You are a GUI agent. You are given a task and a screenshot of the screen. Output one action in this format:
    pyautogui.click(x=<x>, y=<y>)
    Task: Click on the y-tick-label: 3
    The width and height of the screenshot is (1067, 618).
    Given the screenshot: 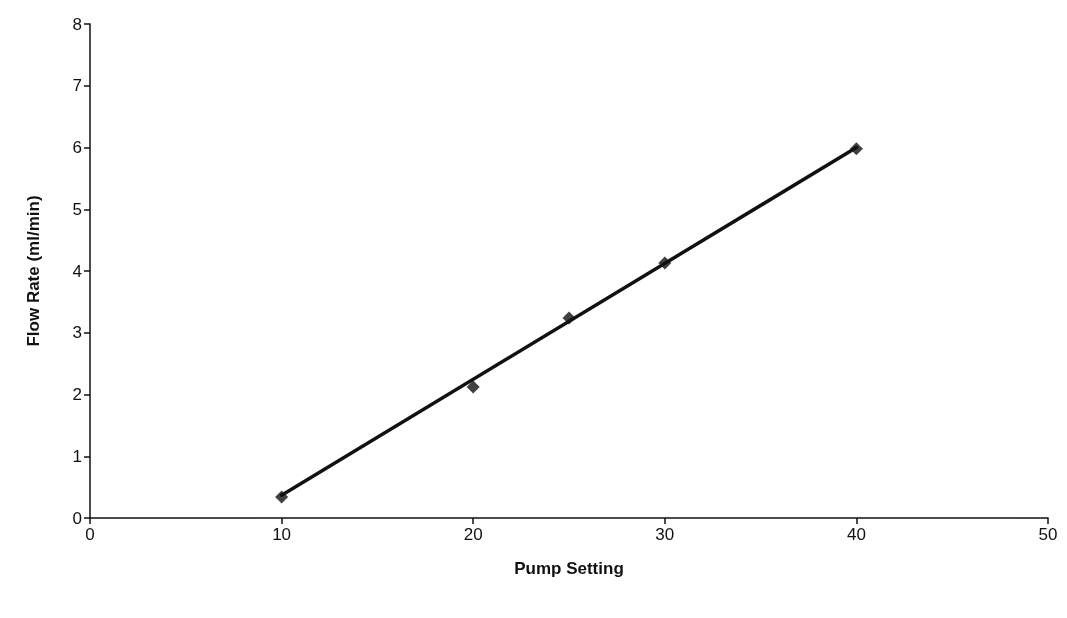 What is the action you would take?
    pyautogui.click(x=77, y=333)
    